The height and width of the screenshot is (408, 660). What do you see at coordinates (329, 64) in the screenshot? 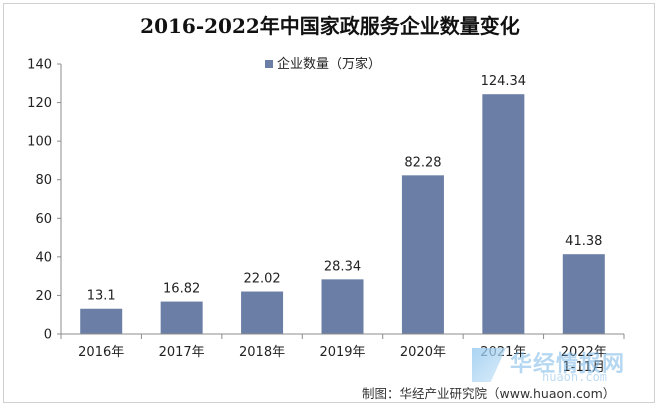
I see `legend-label: 企业数量（万家）` at bounding box center [329, 64].